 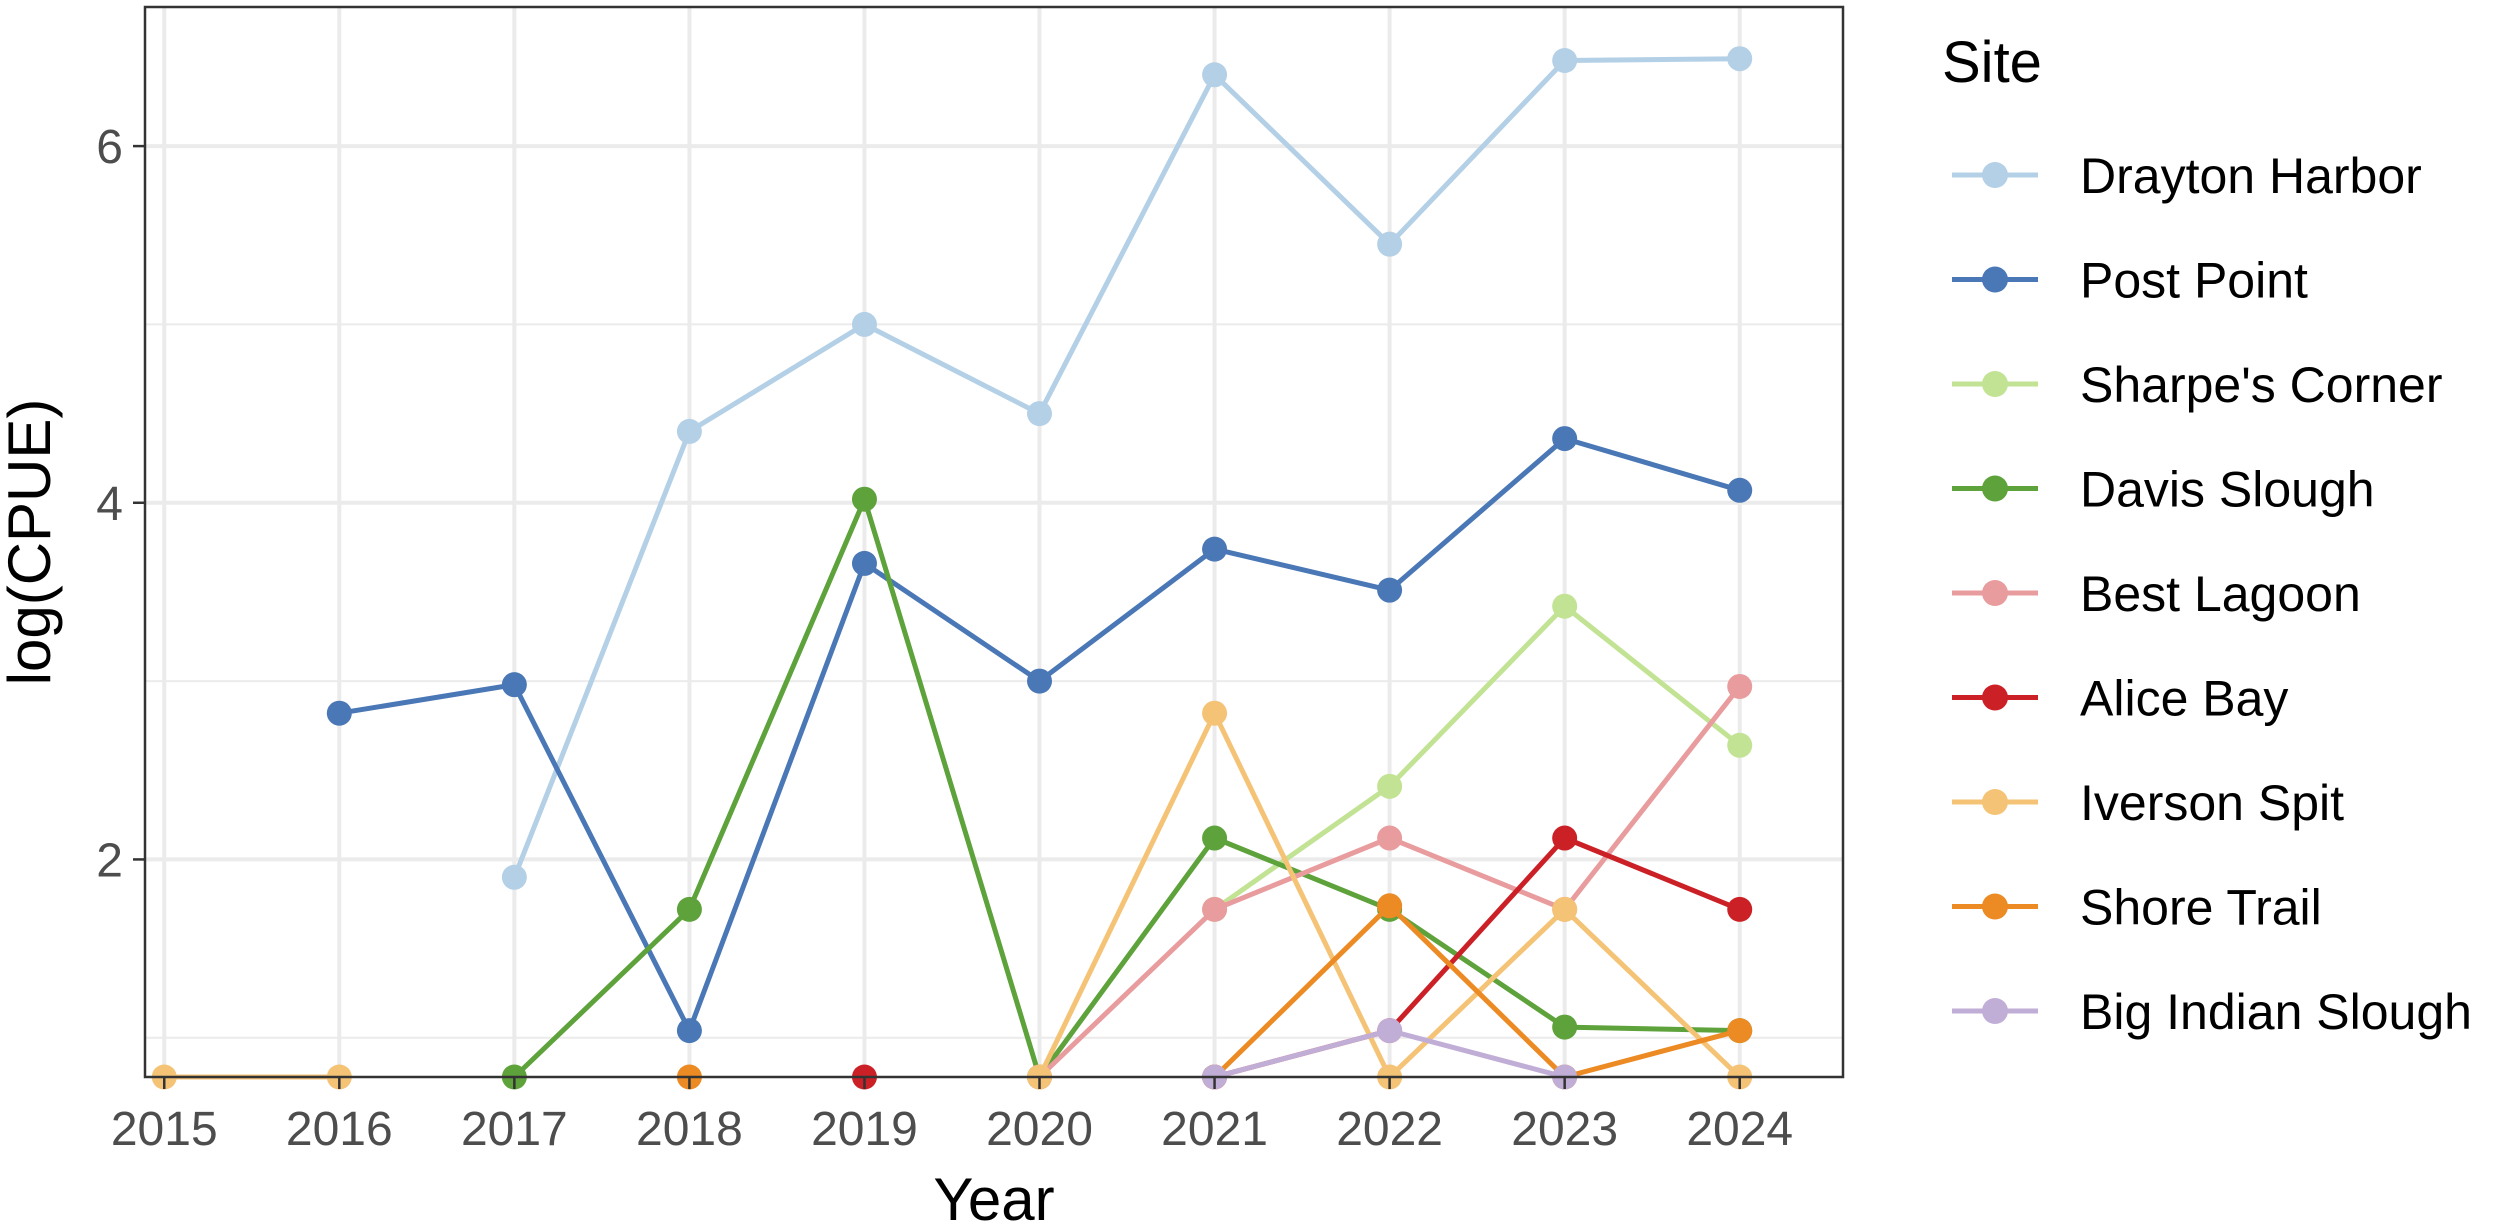 I want to click on legend-item-best-lagoon: Best Lagoon, so click(x=2156, y=594).